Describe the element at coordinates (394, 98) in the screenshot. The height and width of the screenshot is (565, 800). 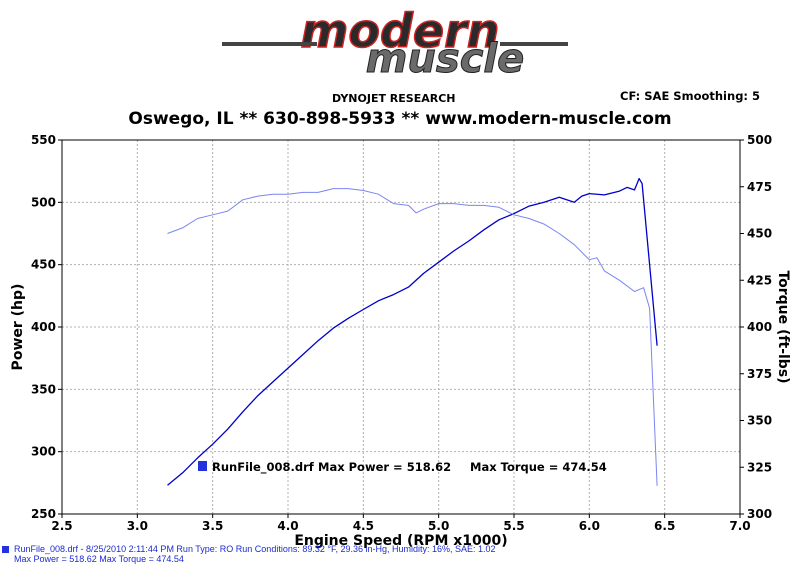
I see `company-name: DYNOJET RESEARCH` at that location.